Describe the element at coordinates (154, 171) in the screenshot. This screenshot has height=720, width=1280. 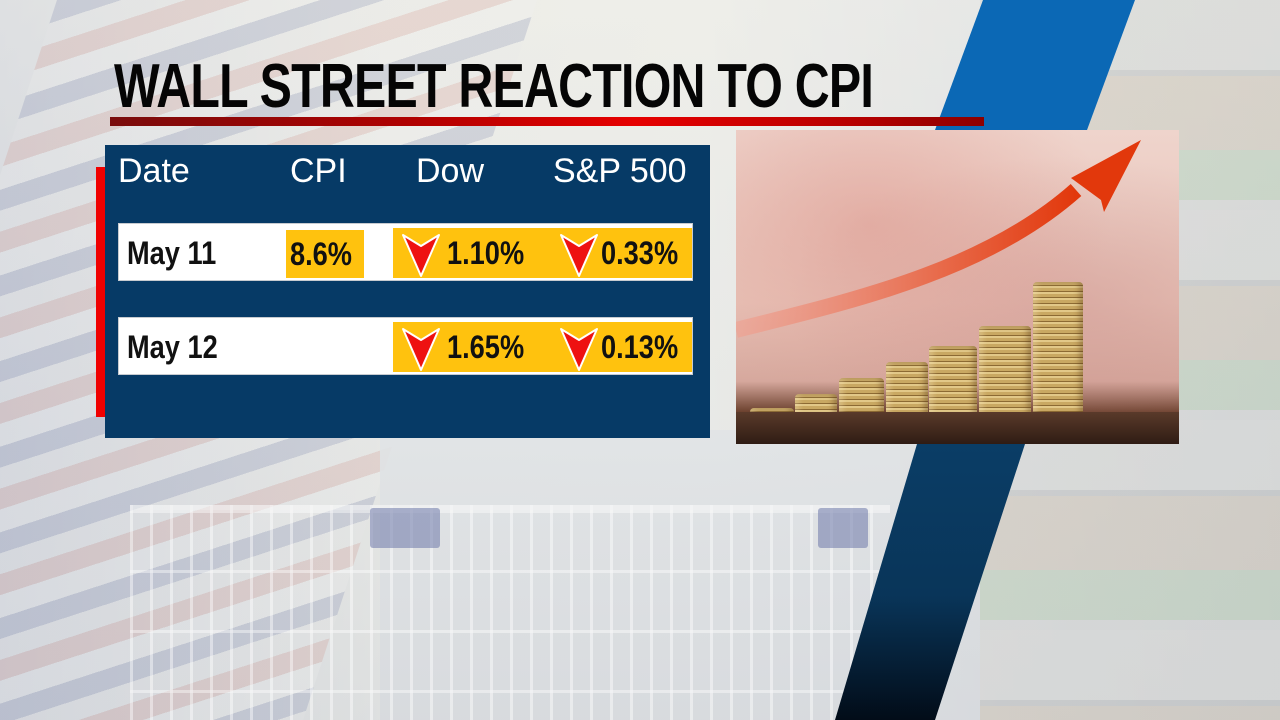
I see `header-date: Date` at that location.